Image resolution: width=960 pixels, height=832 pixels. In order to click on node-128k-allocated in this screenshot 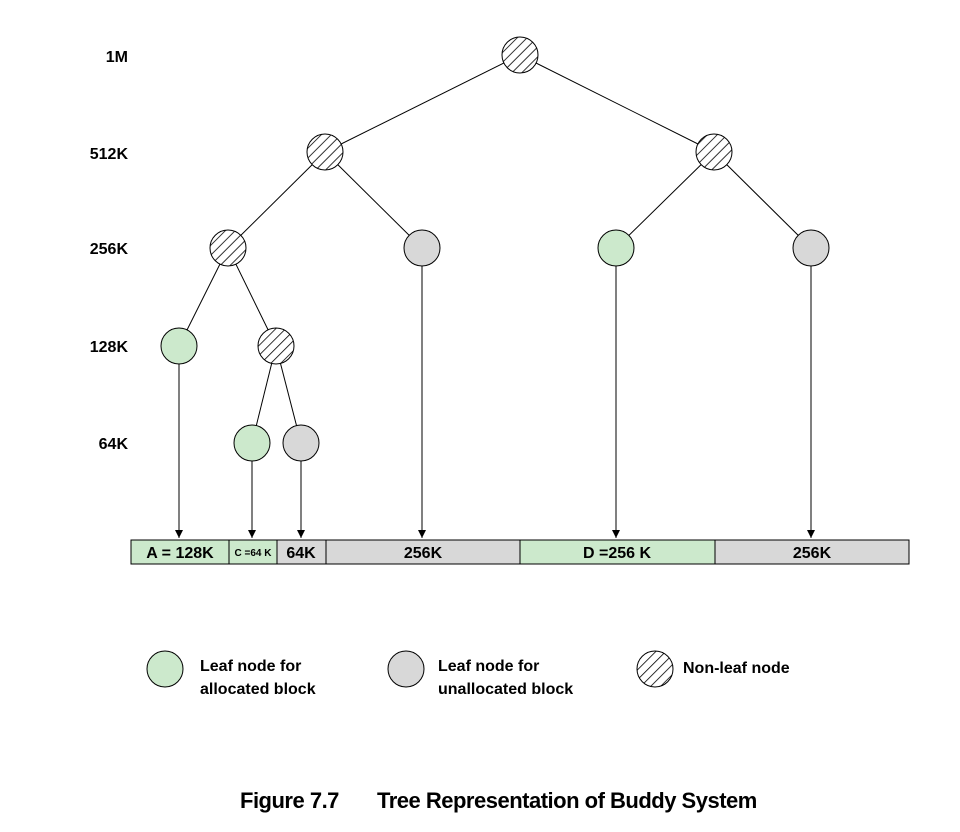, I will do `click(179, 346)`.